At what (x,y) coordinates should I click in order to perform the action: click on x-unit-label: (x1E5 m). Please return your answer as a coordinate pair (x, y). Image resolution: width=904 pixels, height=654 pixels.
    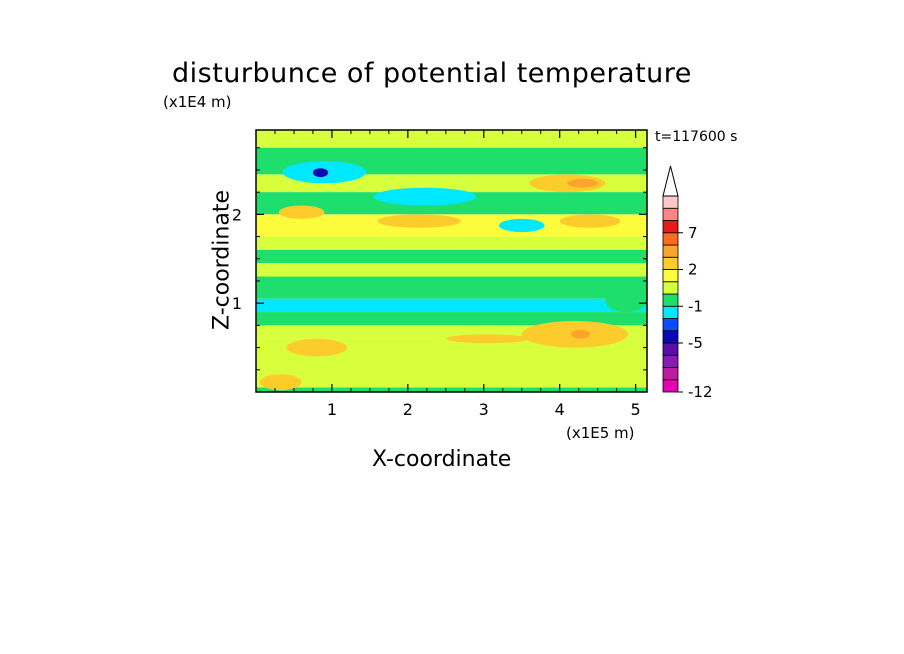
    Looking at the image, I should click on (600, 433).